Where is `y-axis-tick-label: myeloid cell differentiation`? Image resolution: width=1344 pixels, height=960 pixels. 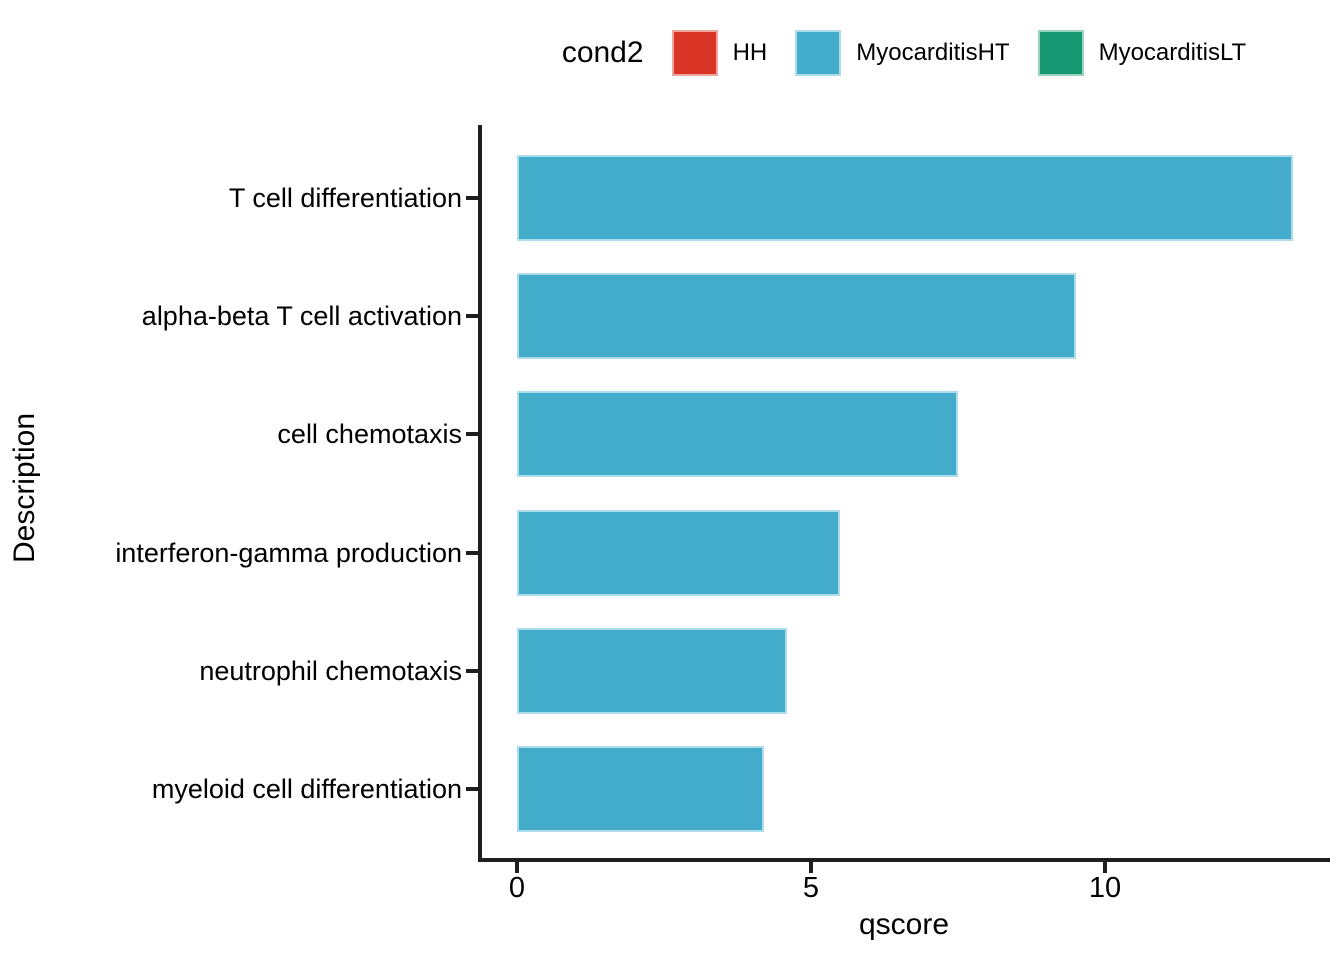
y-axis-tick-label: myeloid cell differentiation is located at coordinates (306, 789).